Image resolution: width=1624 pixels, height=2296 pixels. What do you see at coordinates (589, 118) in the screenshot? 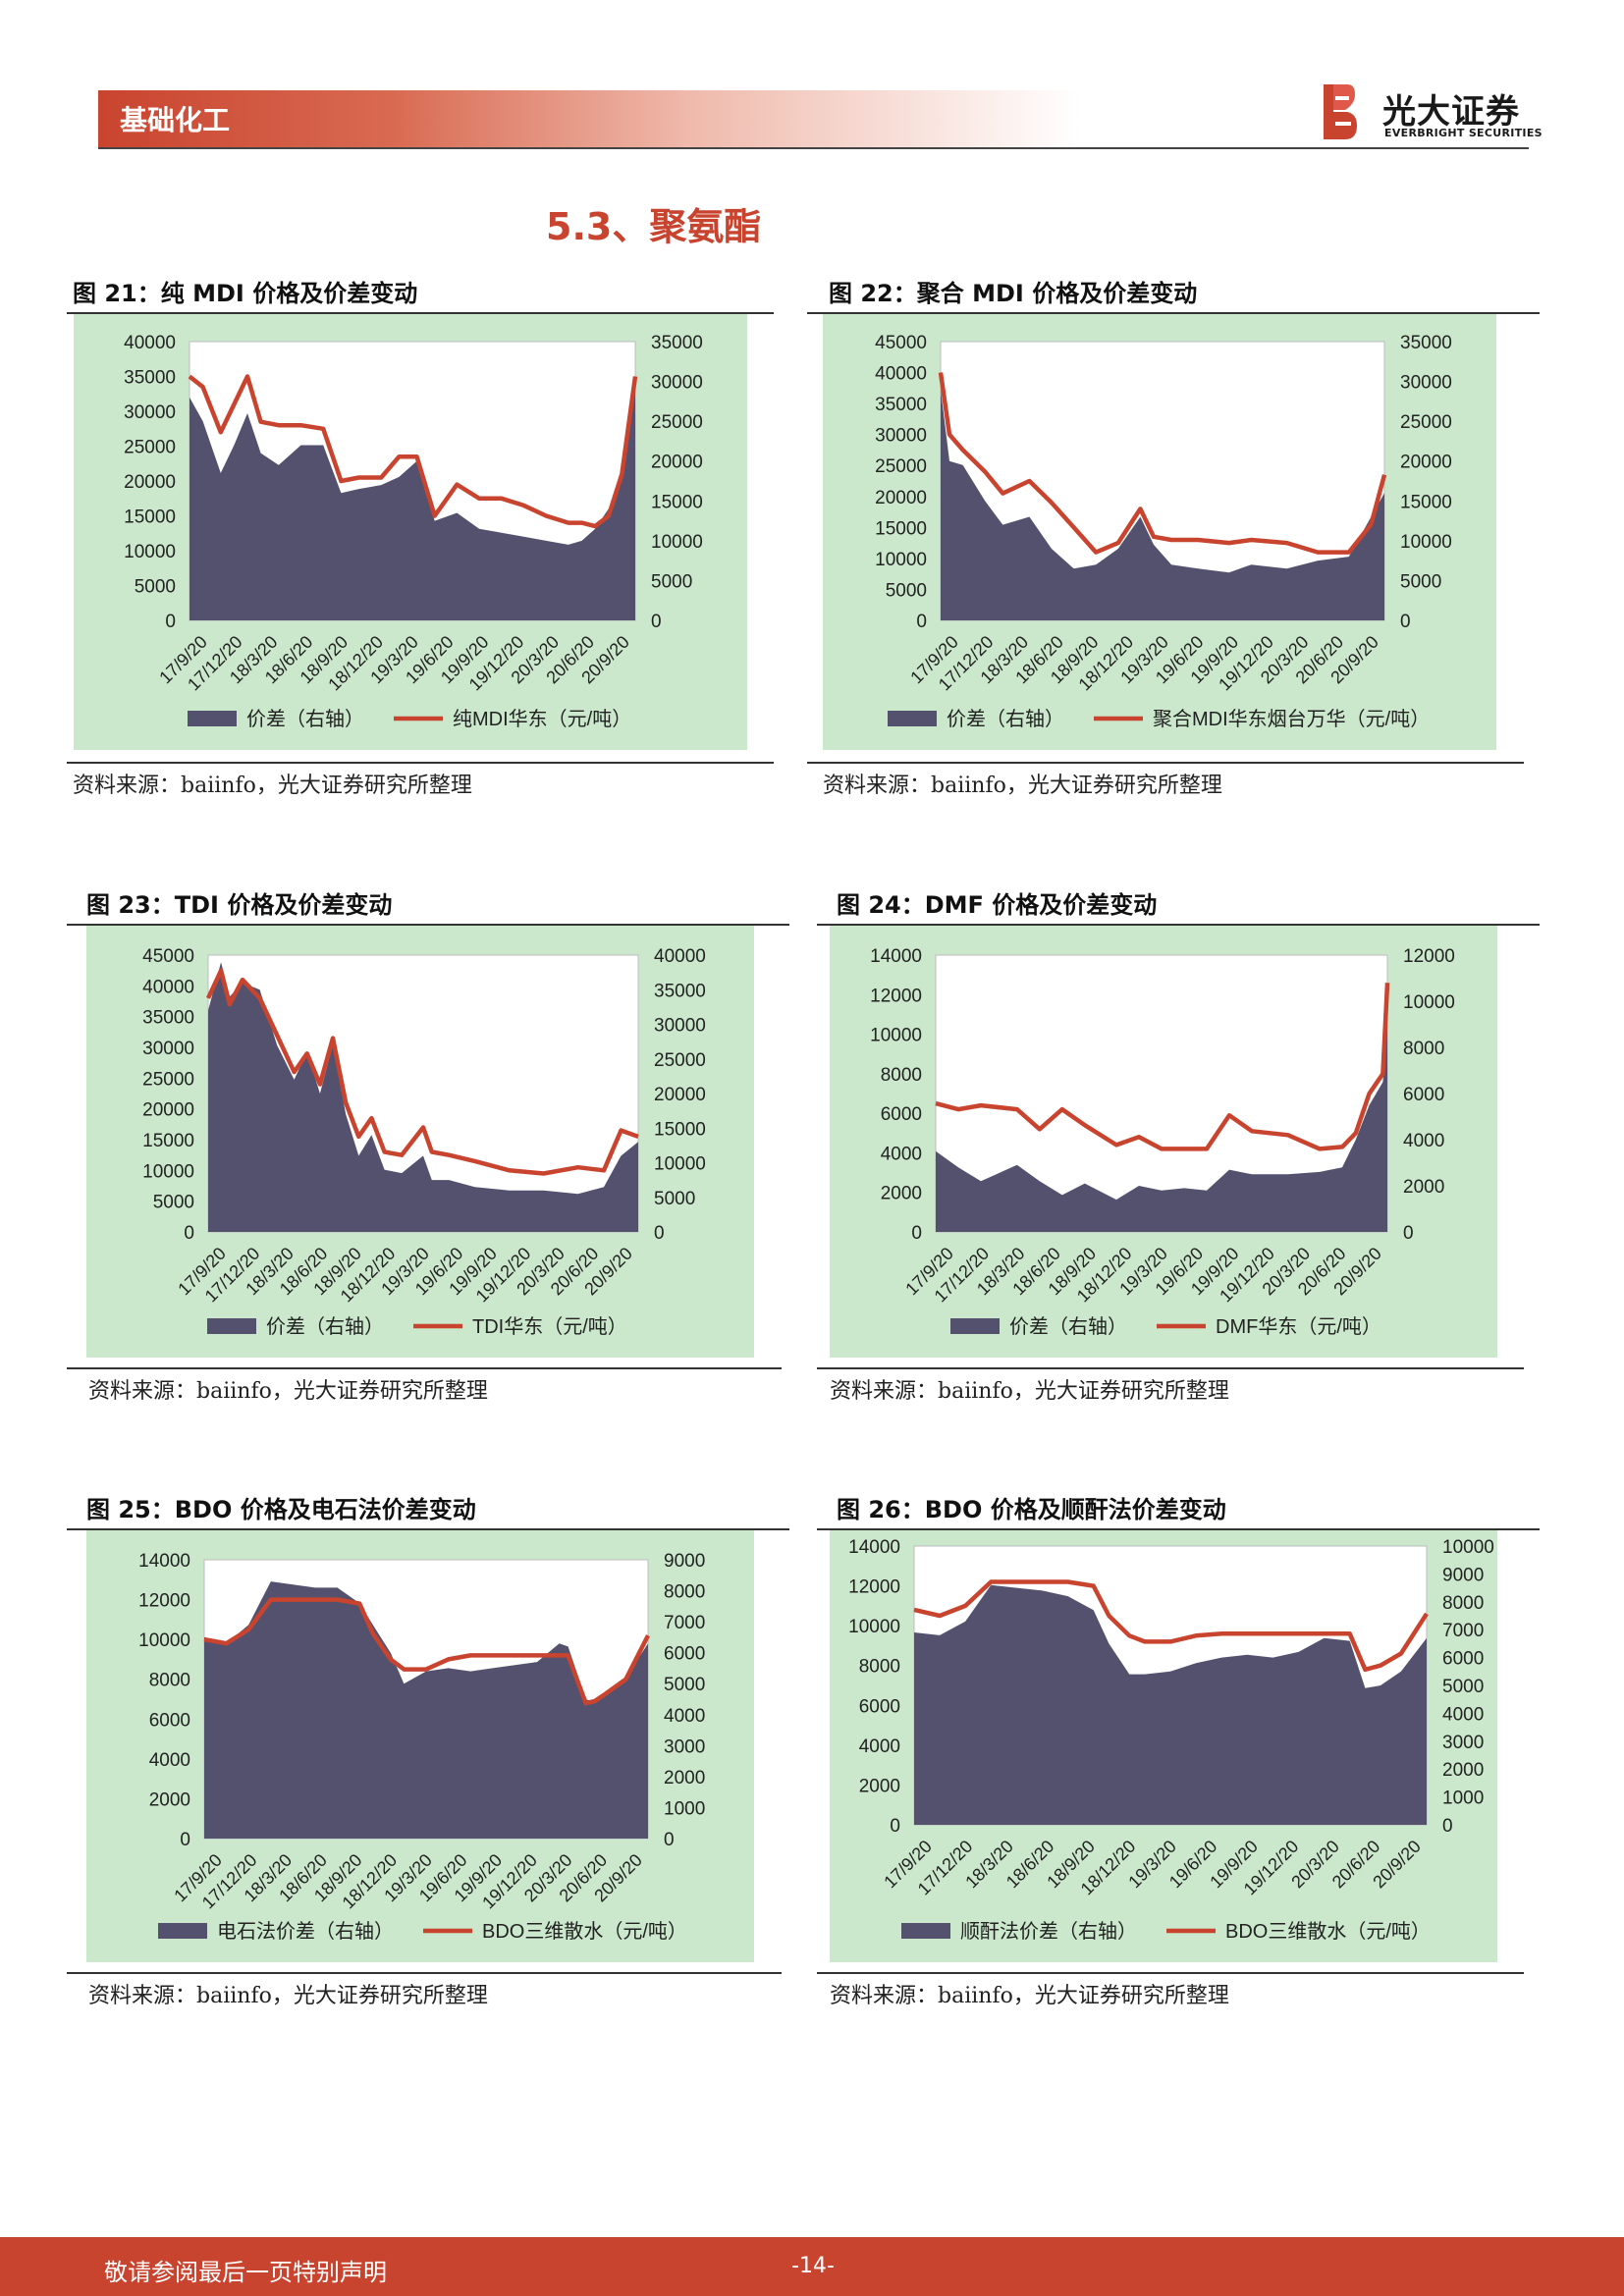
I see `header-band` at bounding box center [589, 118].